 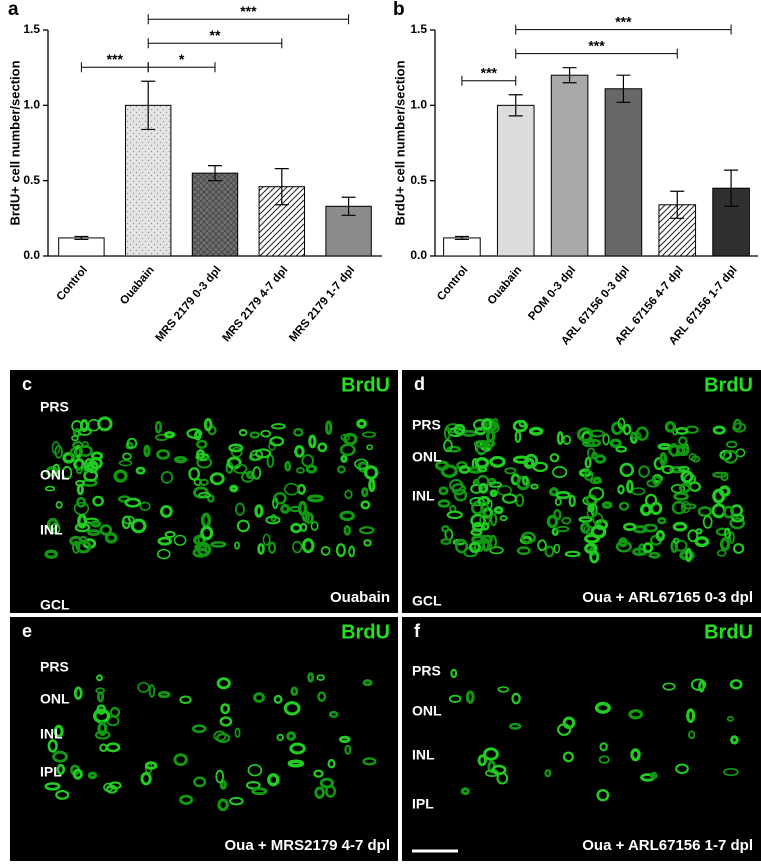 I want to click on panel-caption: Oua + ARL67156 1-7 dpl, so click(x=667, y=845).